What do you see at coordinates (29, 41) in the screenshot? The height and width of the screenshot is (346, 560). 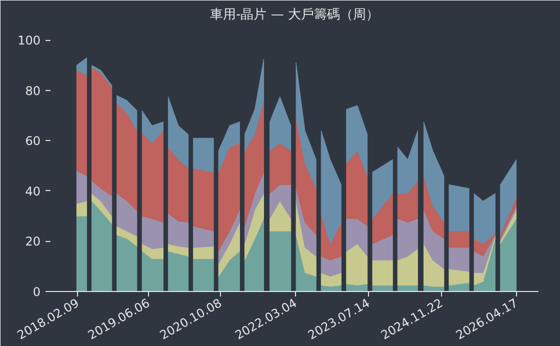 I see `y-tick-label: 100` at bounding box center [29, 41].